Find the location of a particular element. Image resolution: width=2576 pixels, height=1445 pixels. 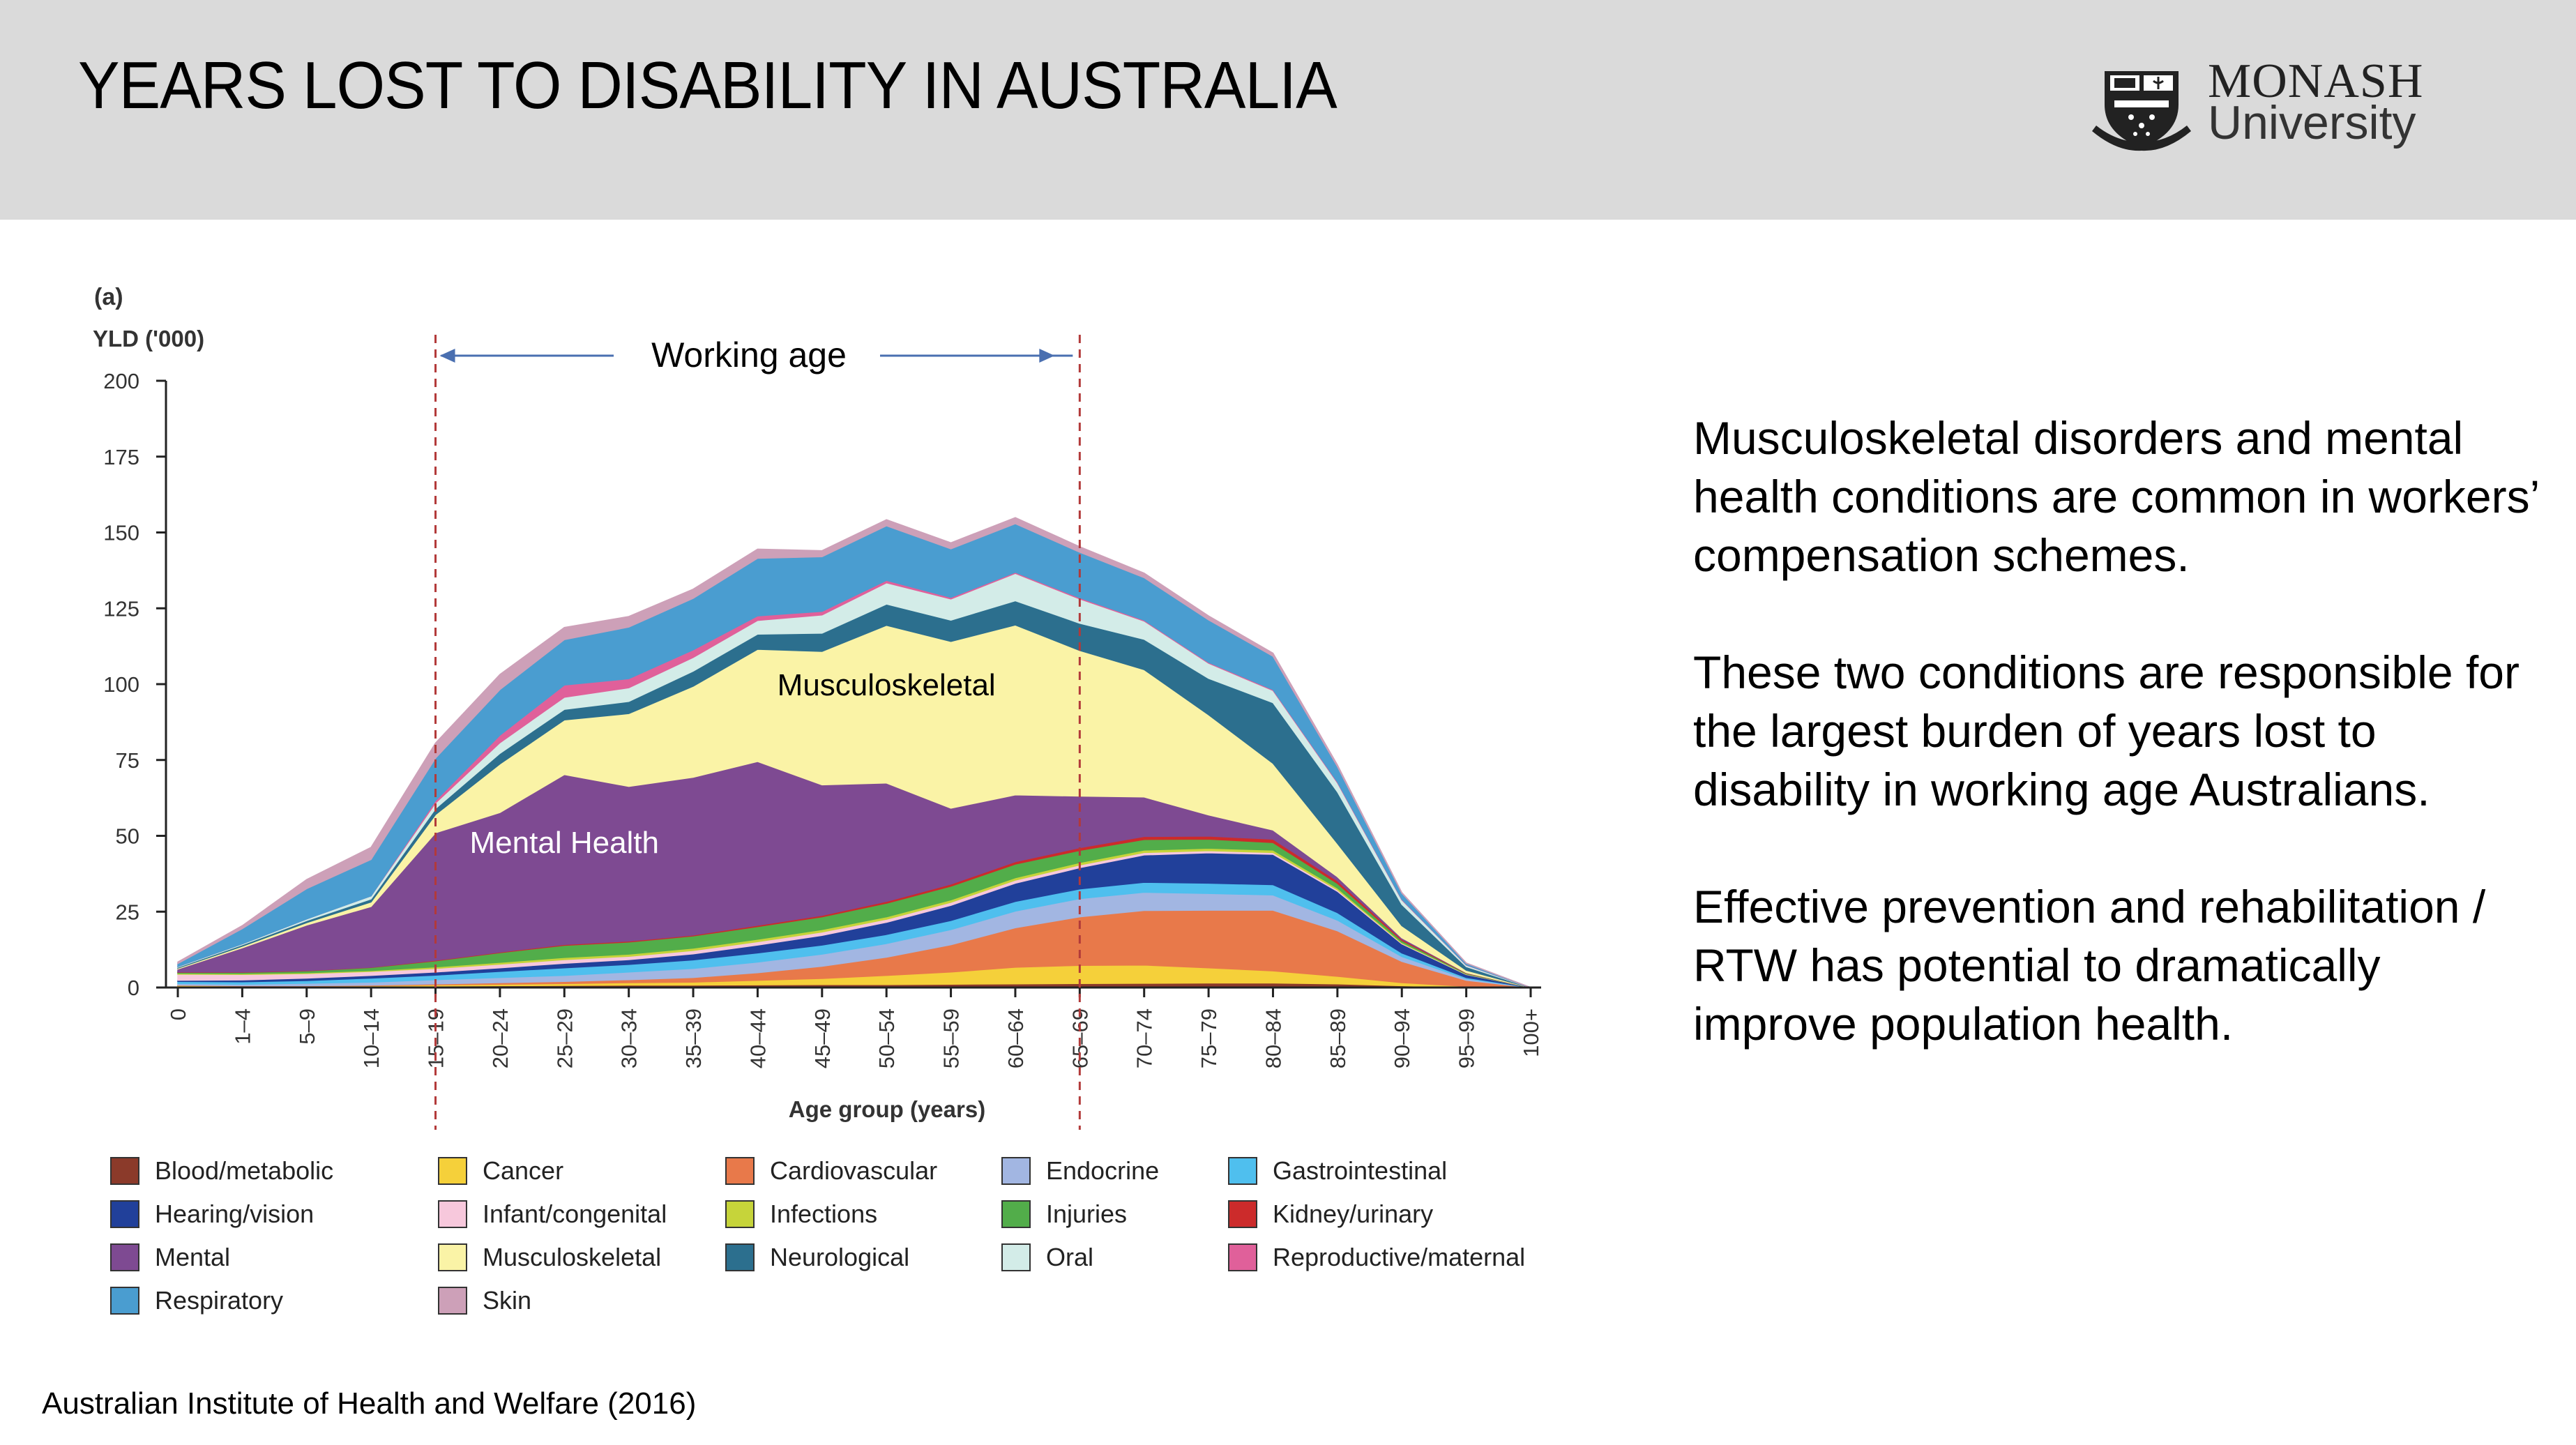

y-tick-label: 25 is located at coordinates (127, 912).